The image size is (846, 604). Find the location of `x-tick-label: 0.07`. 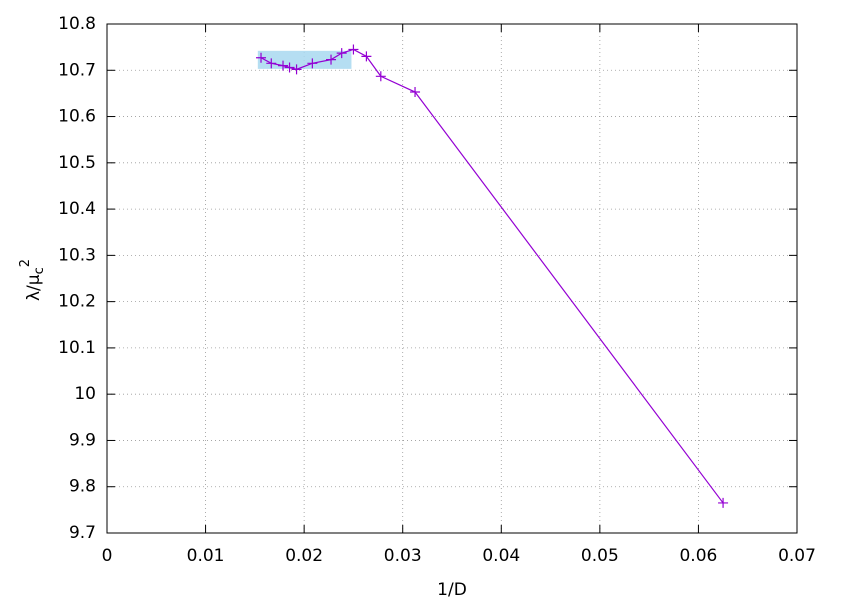

x-tick-label: 0.07 is located at coordinates (797, 556).